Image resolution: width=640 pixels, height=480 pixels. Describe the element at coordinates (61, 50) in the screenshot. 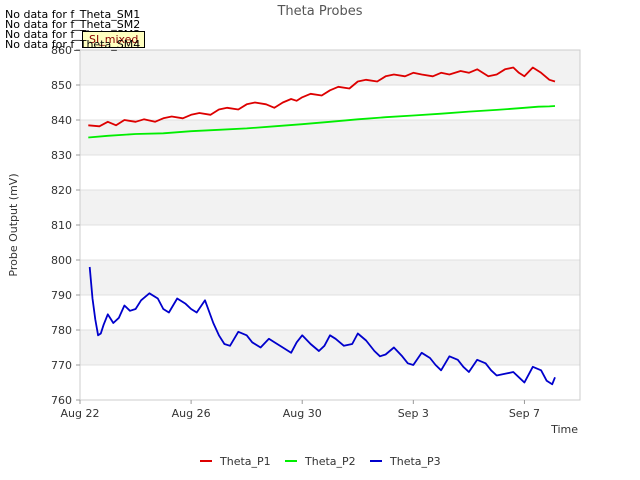

I see `y-tick-label: 860` at that location.